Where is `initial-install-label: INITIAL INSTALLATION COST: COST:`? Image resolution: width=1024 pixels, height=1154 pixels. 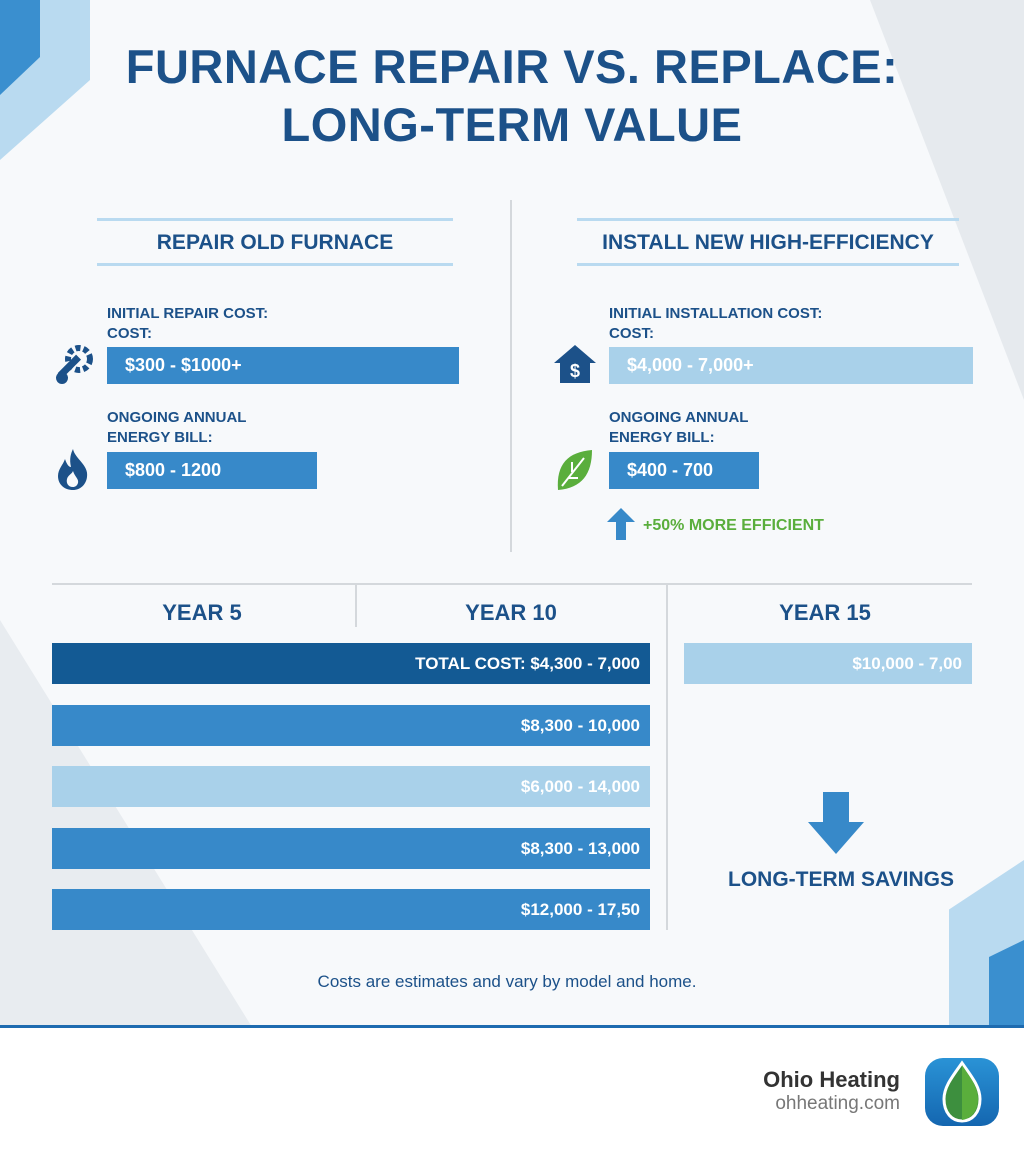 initial-install-label: INITIAL INSTALLATION COST: COST: is located at coordinates (716, 323).